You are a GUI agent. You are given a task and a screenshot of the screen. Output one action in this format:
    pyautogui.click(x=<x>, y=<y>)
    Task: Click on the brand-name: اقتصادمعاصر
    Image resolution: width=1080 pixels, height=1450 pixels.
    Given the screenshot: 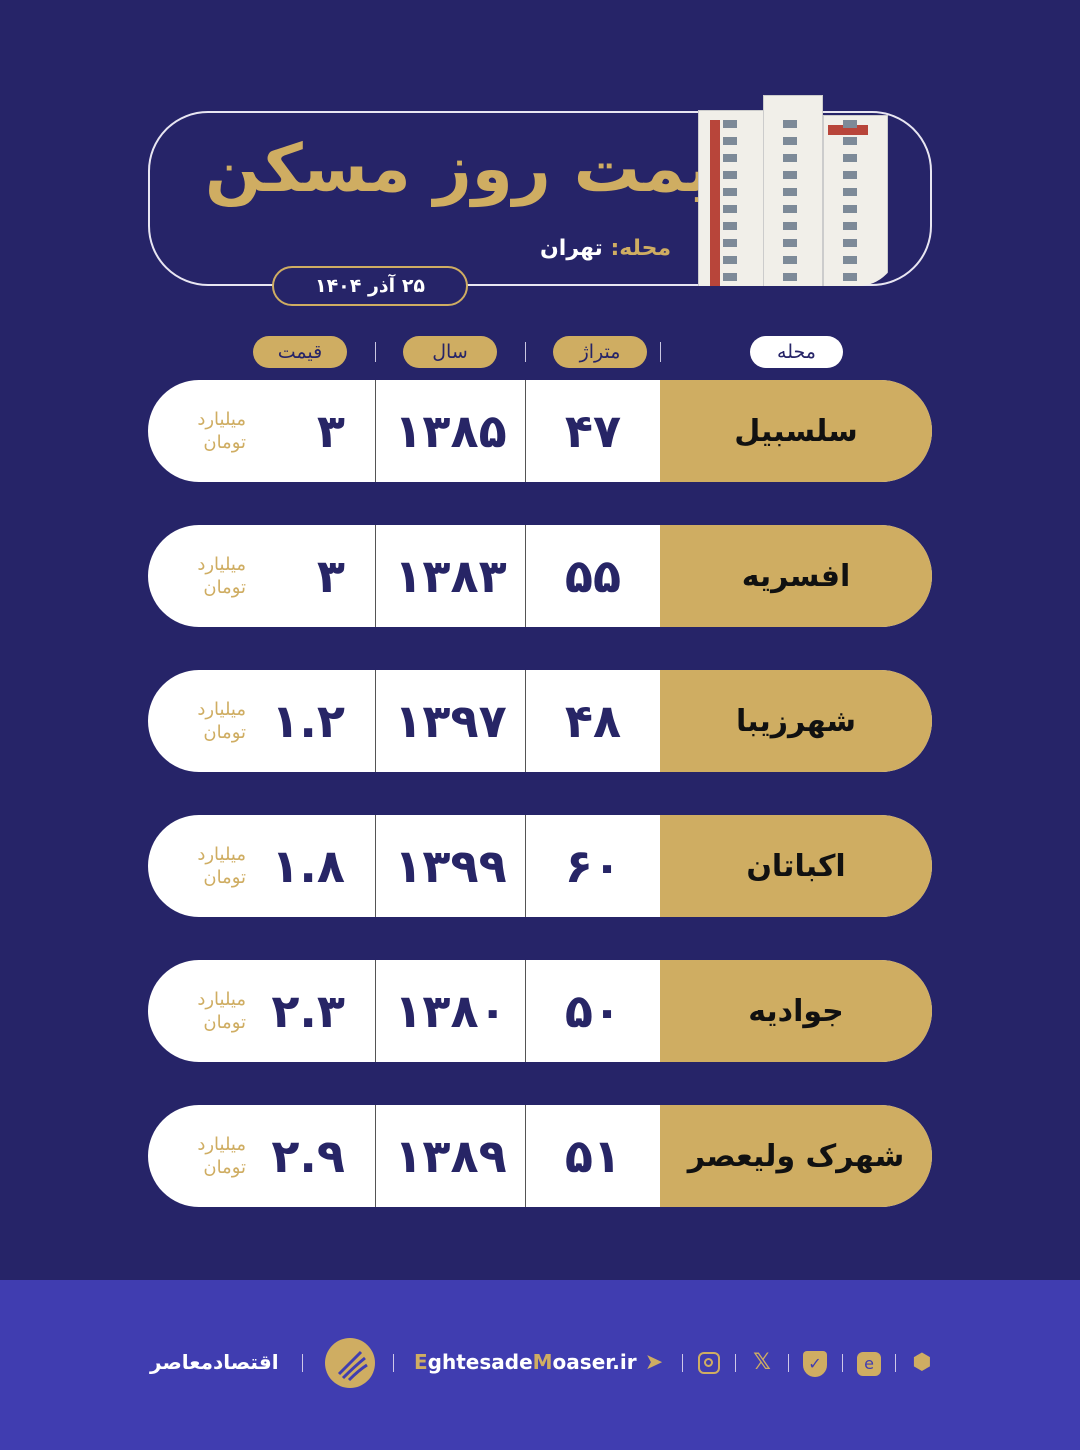 What is the action you would take?
    pyautogui.click(x=214, y=1362)
    